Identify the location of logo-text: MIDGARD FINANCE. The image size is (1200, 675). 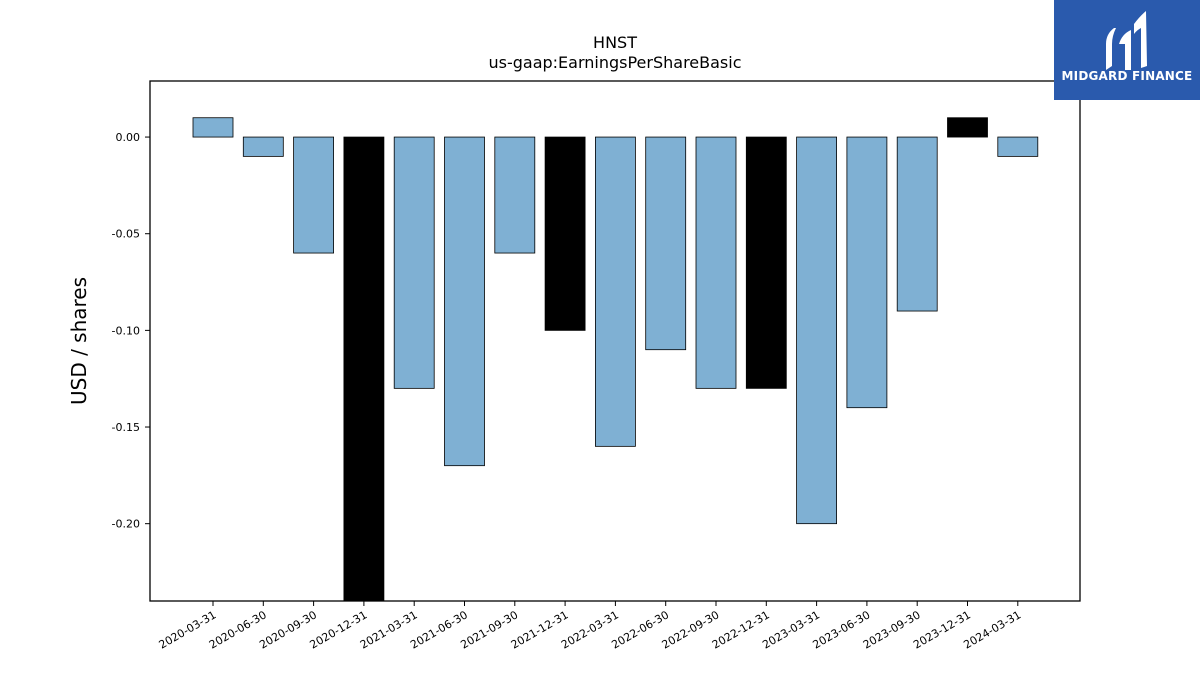
(1127, 76).